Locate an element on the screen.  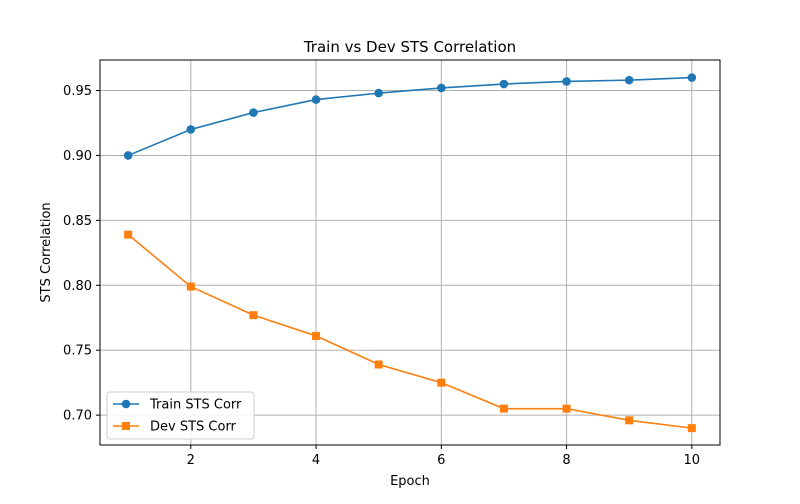
y-tick-label: 0.95 is located at coordinates (77, 91).